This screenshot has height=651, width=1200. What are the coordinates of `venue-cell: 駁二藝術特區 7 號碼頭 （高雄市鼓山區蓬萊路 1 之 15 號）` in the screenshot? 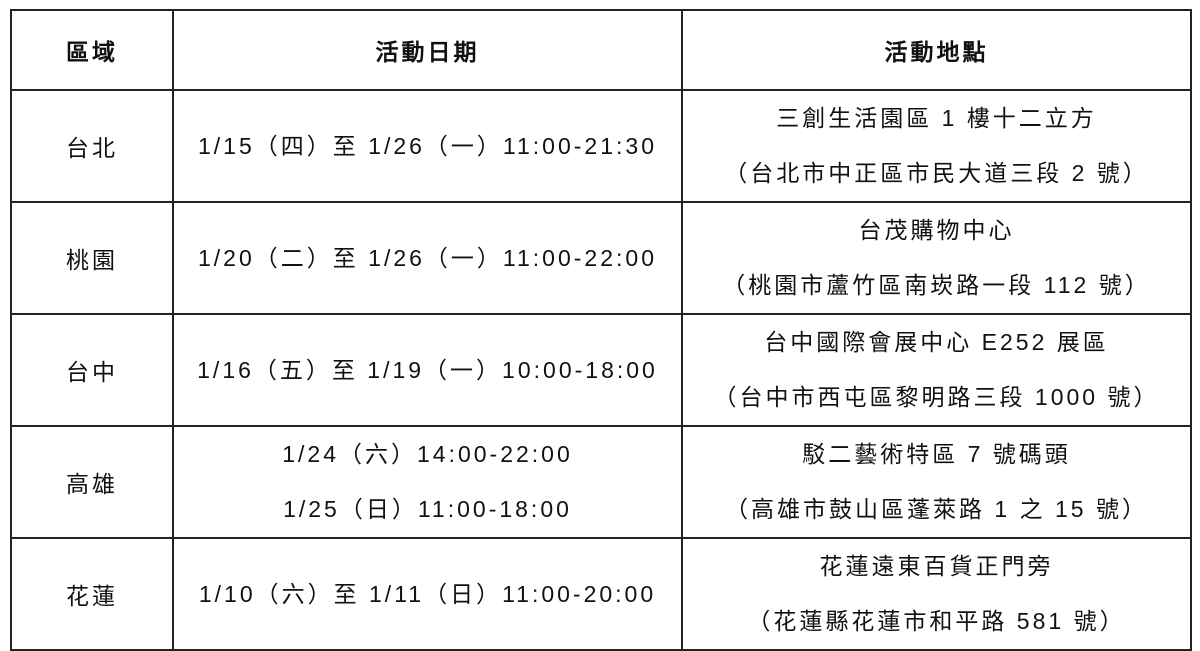 It's located at (936, 482).